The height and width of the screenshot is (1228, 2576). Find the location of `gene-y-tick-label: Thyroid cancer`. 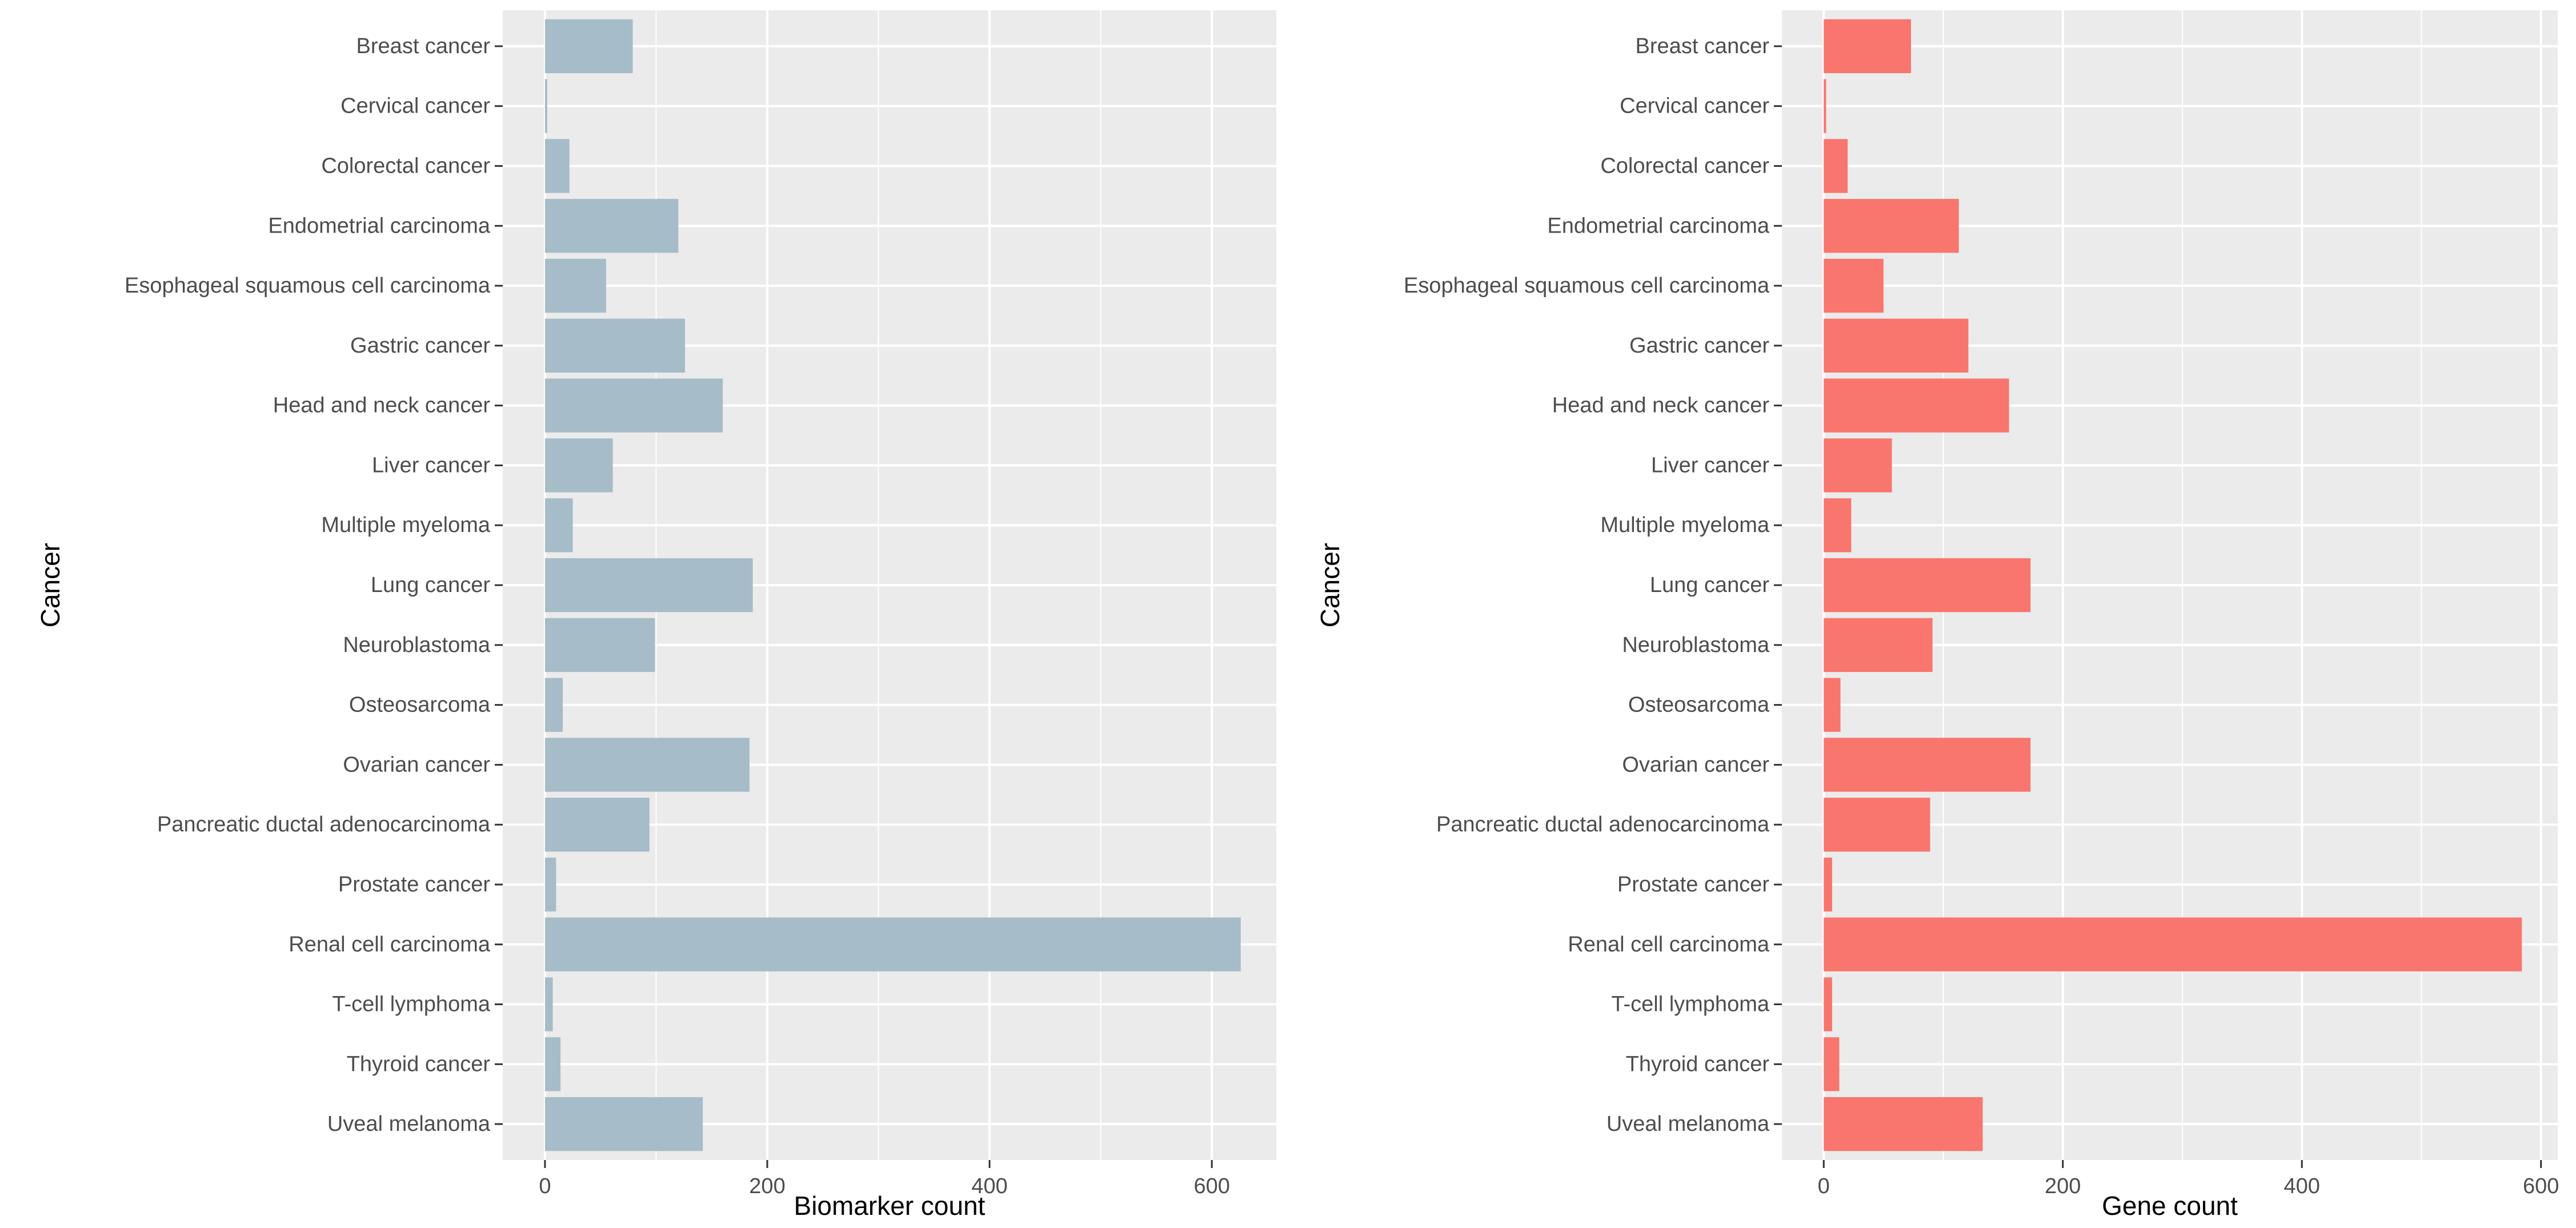

gene-y-tick-label: Thyroid cancer is located at coordinates (1698, 1064).